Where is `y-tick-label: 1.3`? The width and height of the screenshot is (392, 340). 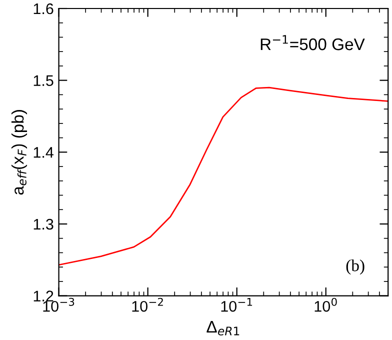
y-tick-label: 1.3 is located at coordinates (44, 224).